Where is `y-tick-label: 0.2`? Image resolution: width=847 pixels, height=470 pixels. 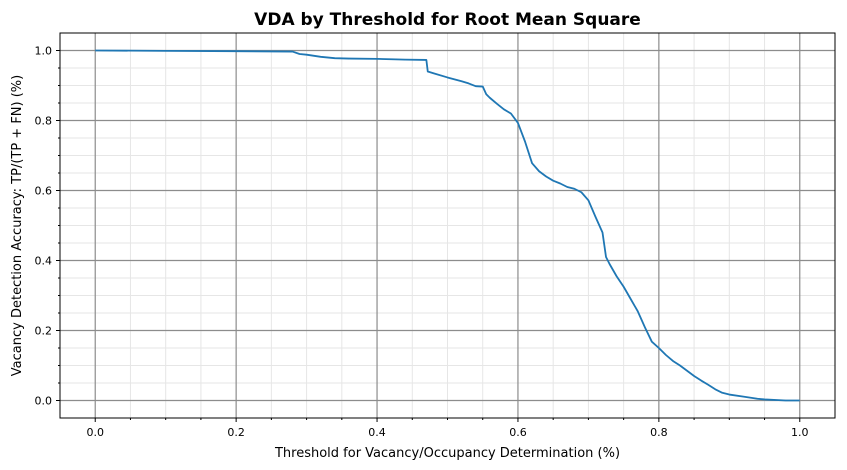 y-tick-label: 0.2 is located at coordinates (44, 331).